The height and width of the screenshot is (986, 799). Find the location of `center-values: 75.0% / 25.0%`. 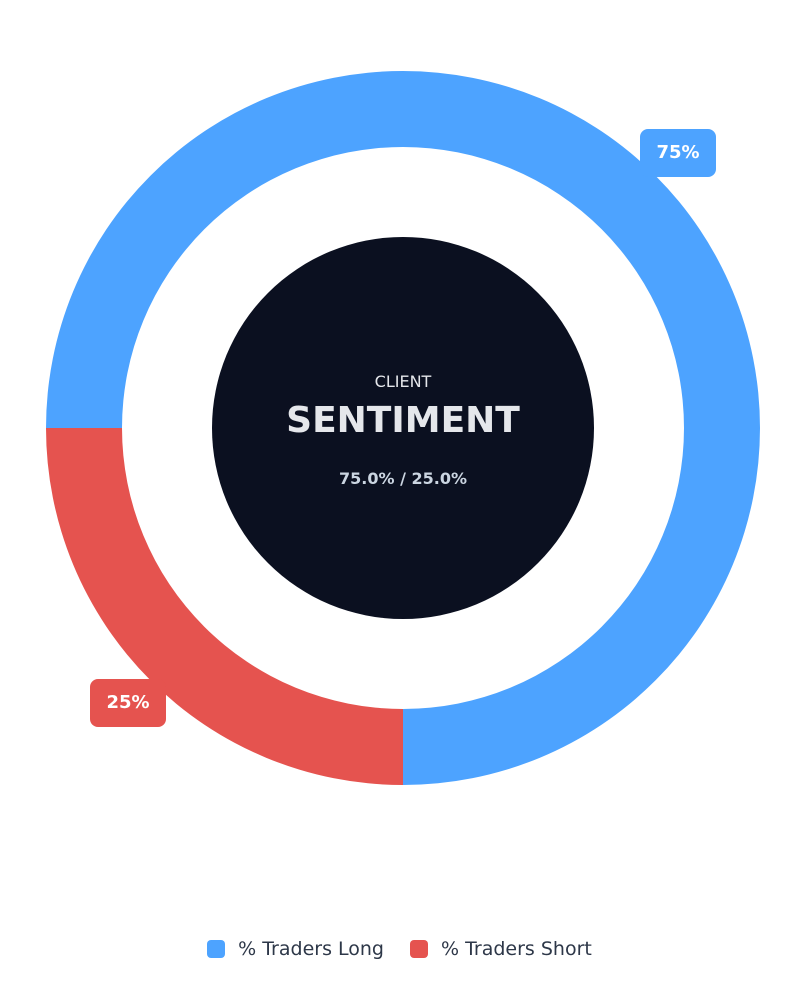

center-values: 75.0% / 25.0% is located at coordinates (403, 478).